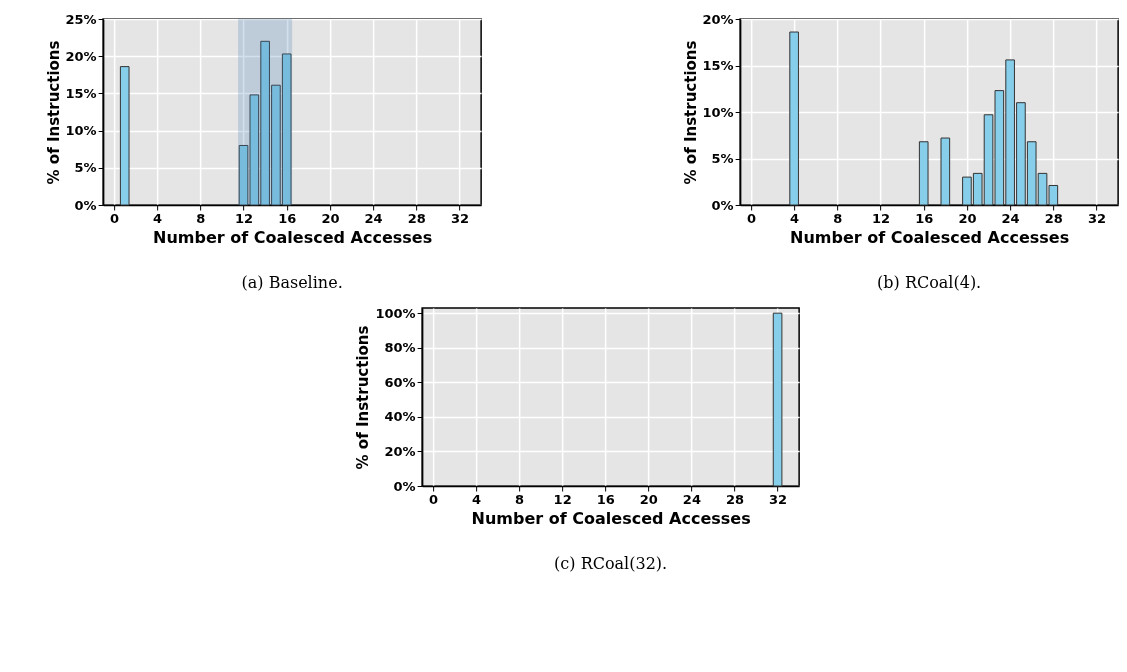  I want to click on text: (b) RCoal(4)., so click(929, 282).